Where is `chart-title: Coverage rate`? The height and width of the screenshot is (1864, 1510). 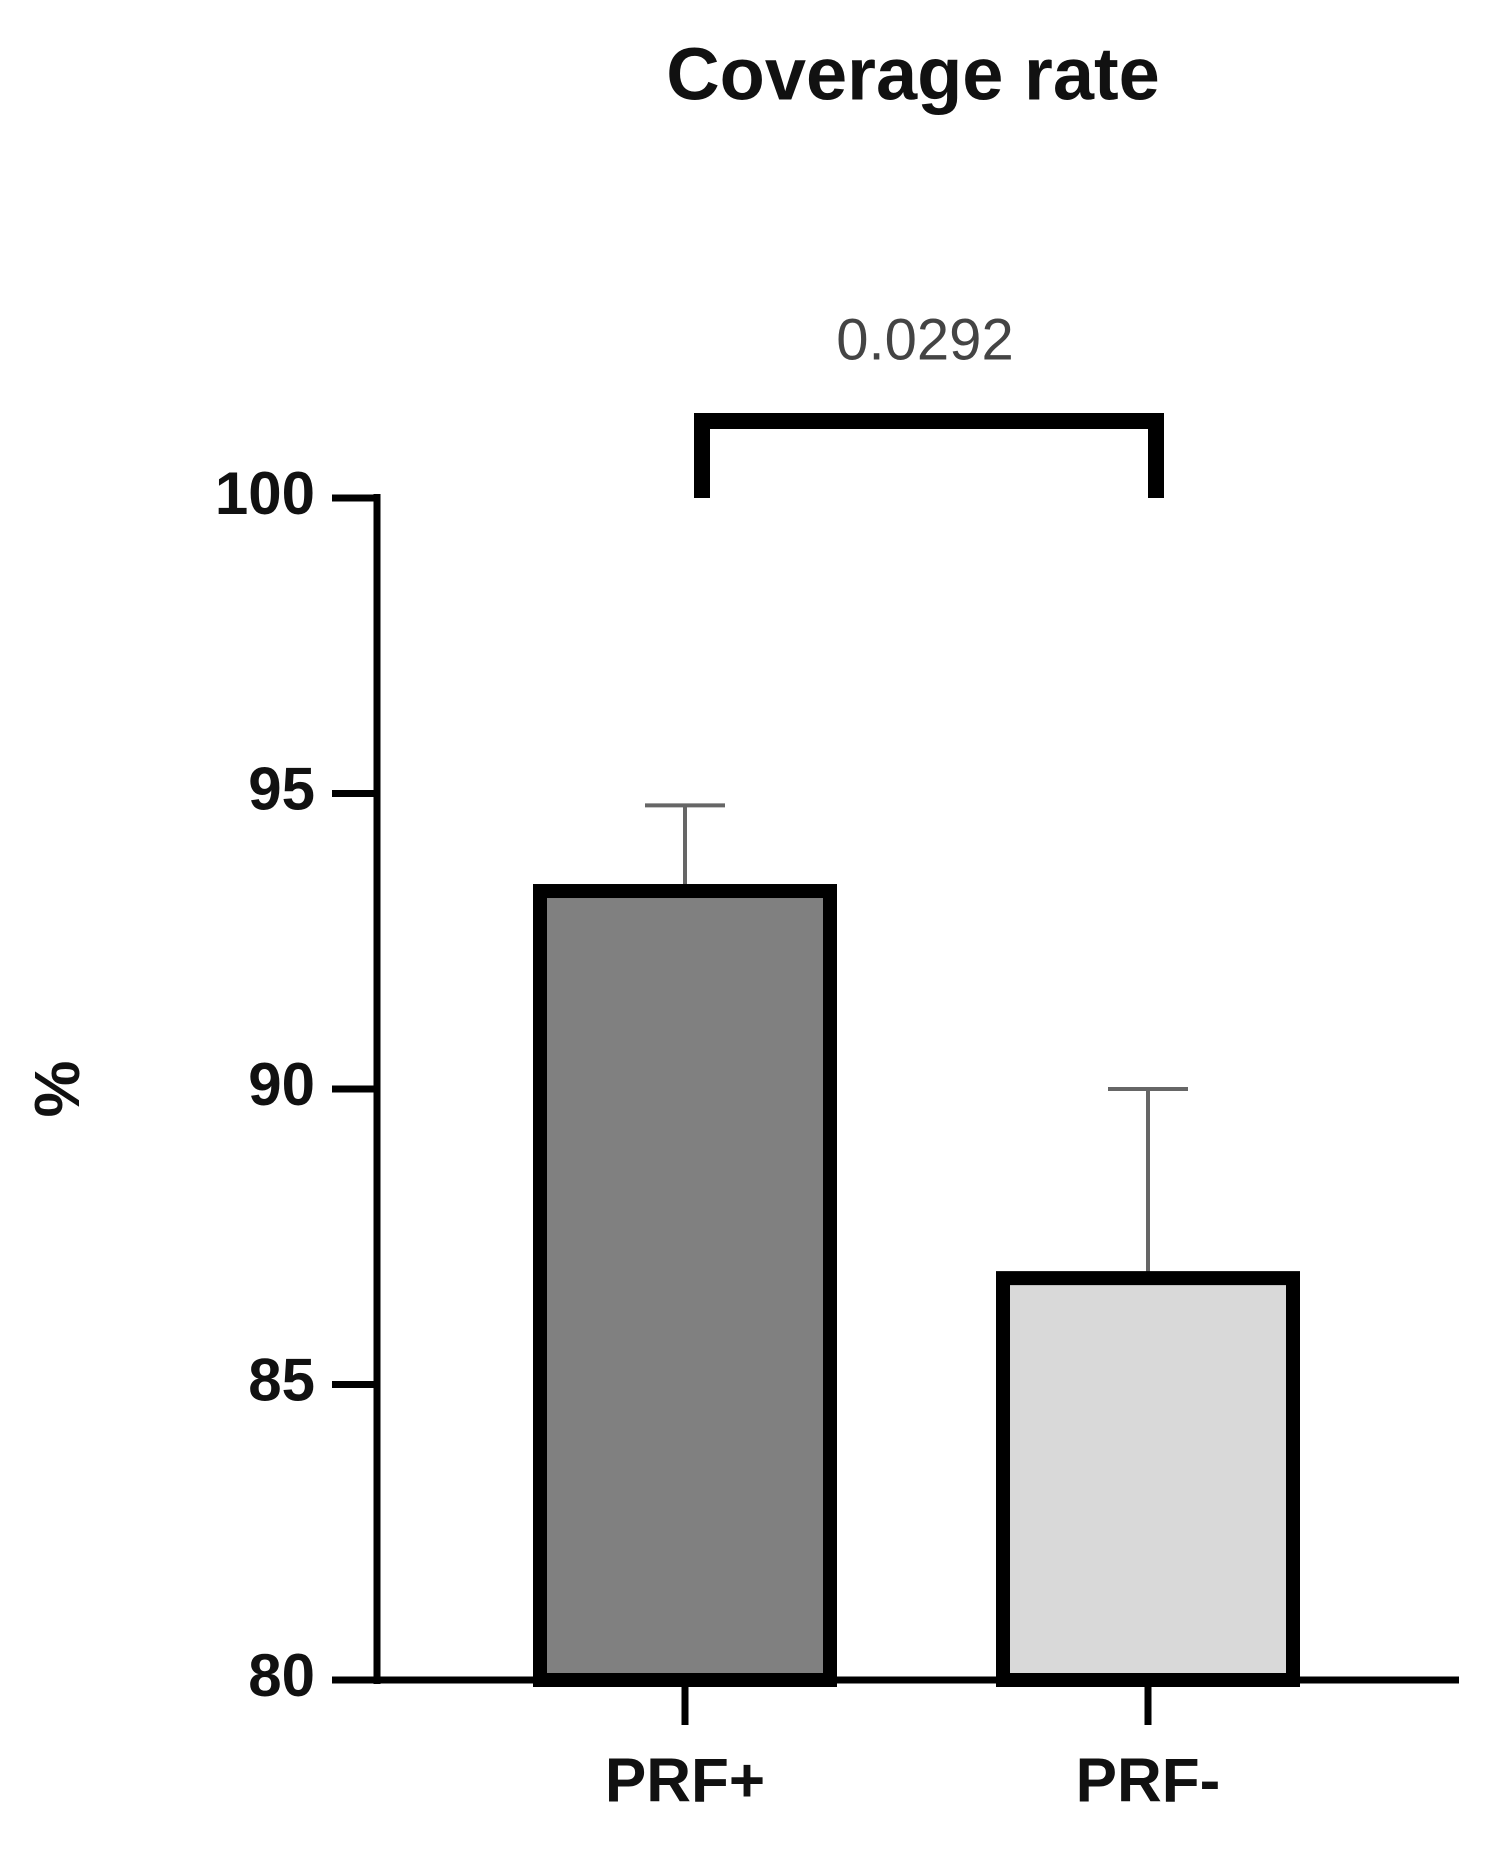 chart-title: Coverage rate is located at coordinates (913, 74).